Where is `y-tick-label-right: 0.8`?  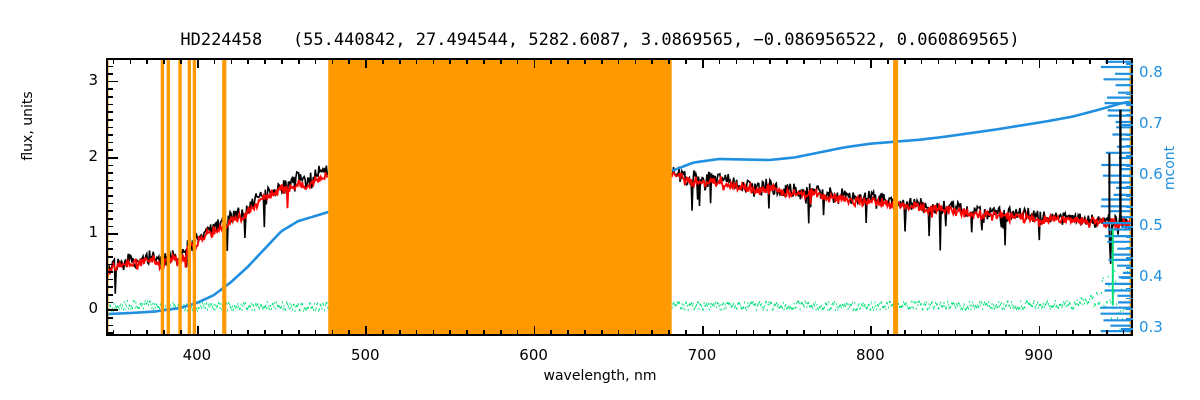
y-tick-label-right: 0.8 is located at coordinates (1151, 72).